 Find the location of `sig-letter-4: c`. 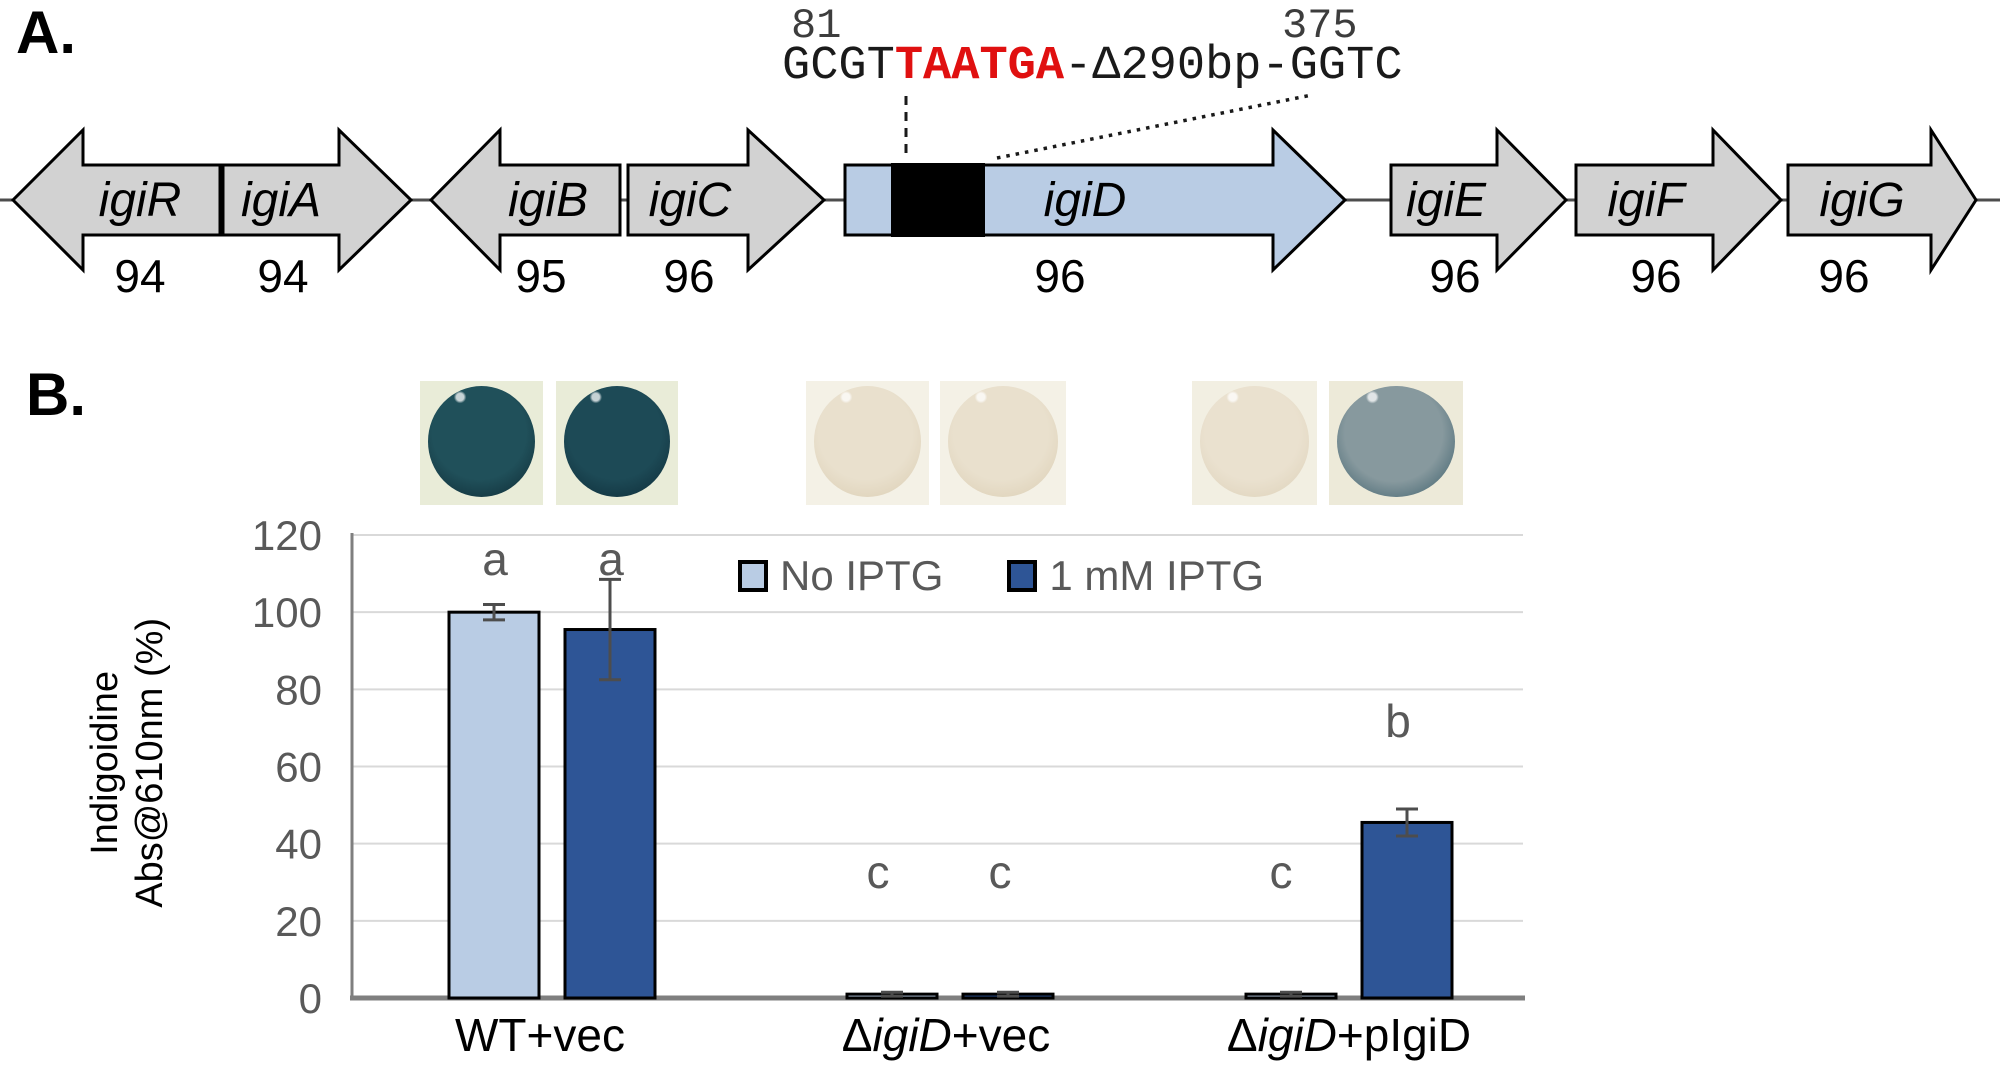

sig-letter-4: c is located at coordinates (1000, 872).